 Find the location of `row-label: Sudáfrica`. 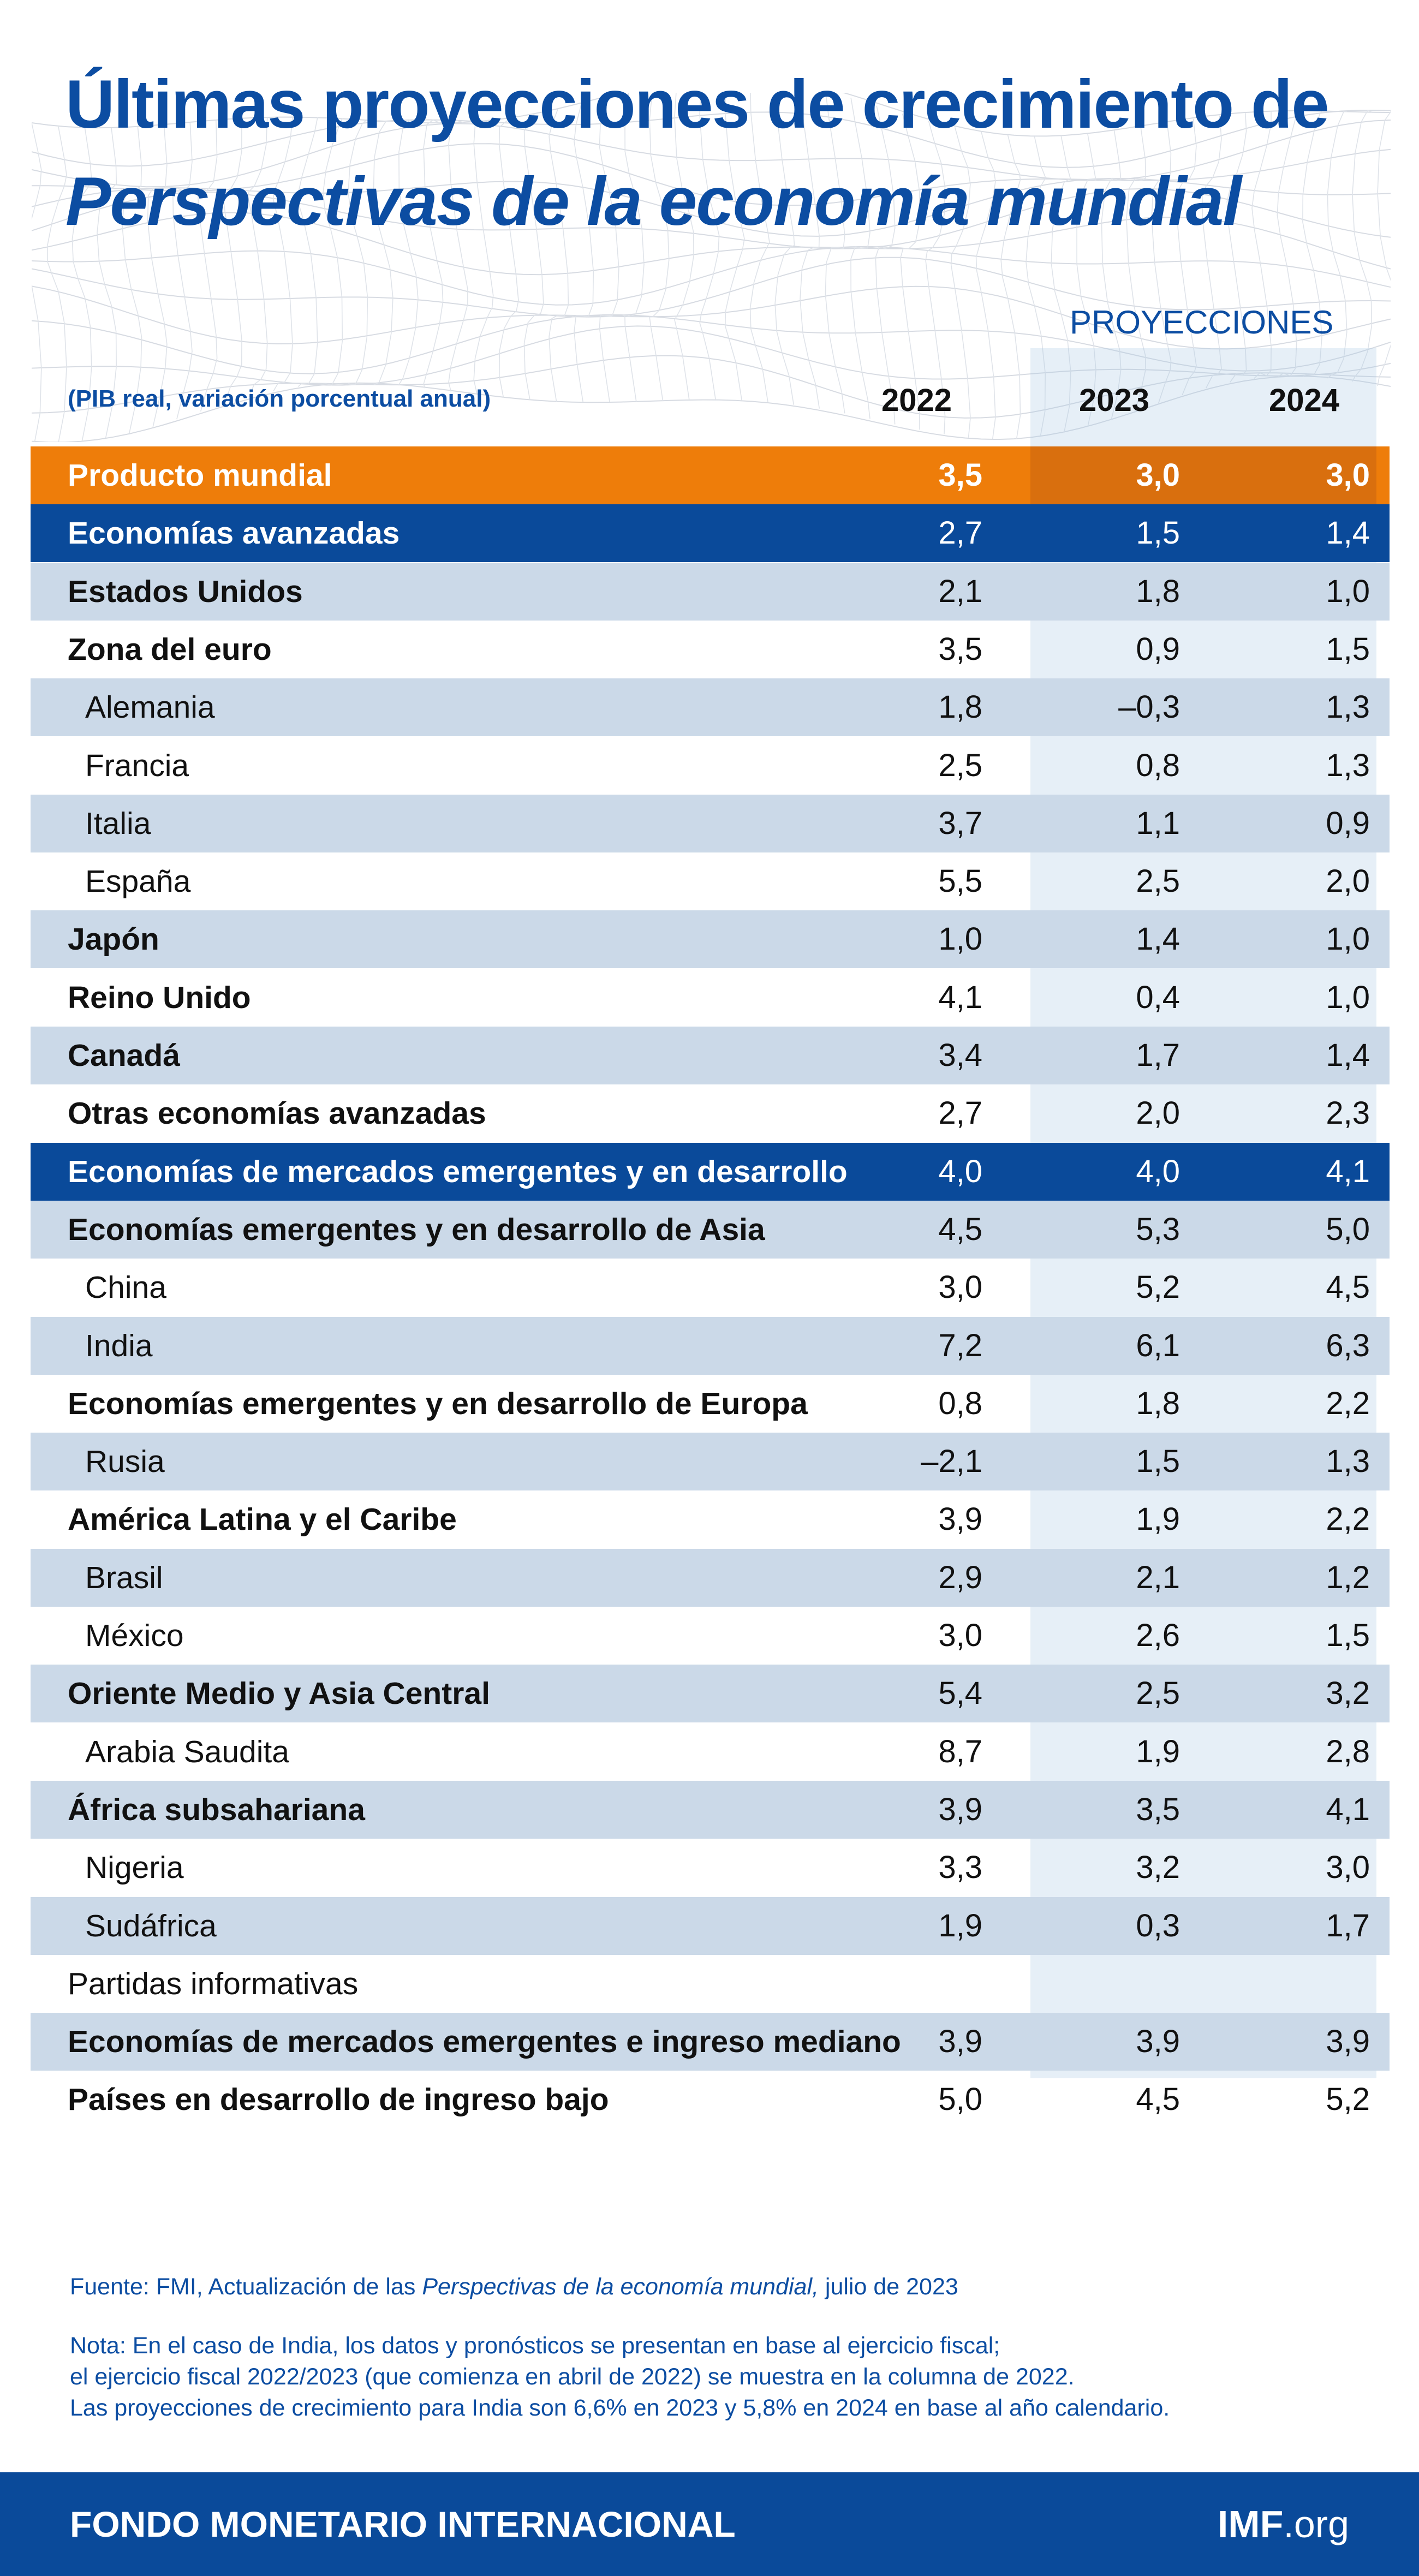

row-label: Sudáfrica is located at coordinates (151, 1926).